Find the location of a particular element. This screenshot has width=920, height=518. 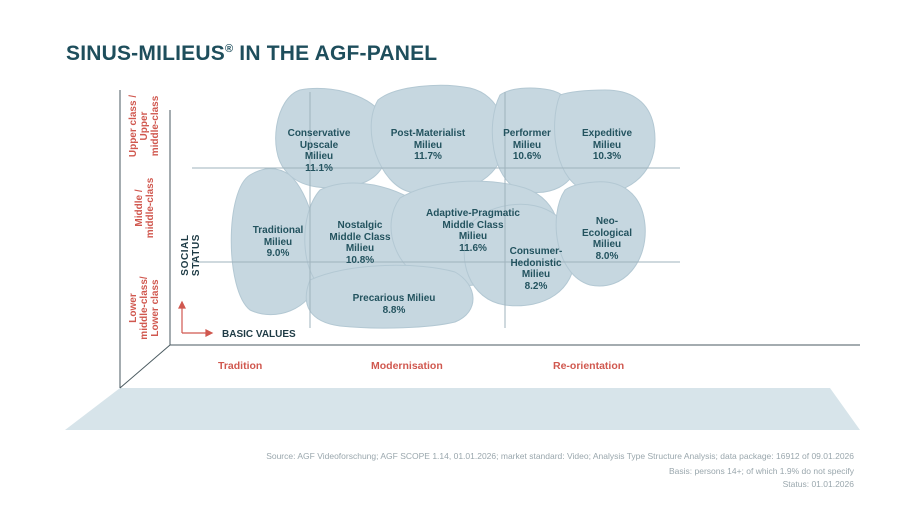

milieu-consumer-hedonistic: Consumer- Hedonistic Milieu 8.2% is located at coordinates (536, 269).